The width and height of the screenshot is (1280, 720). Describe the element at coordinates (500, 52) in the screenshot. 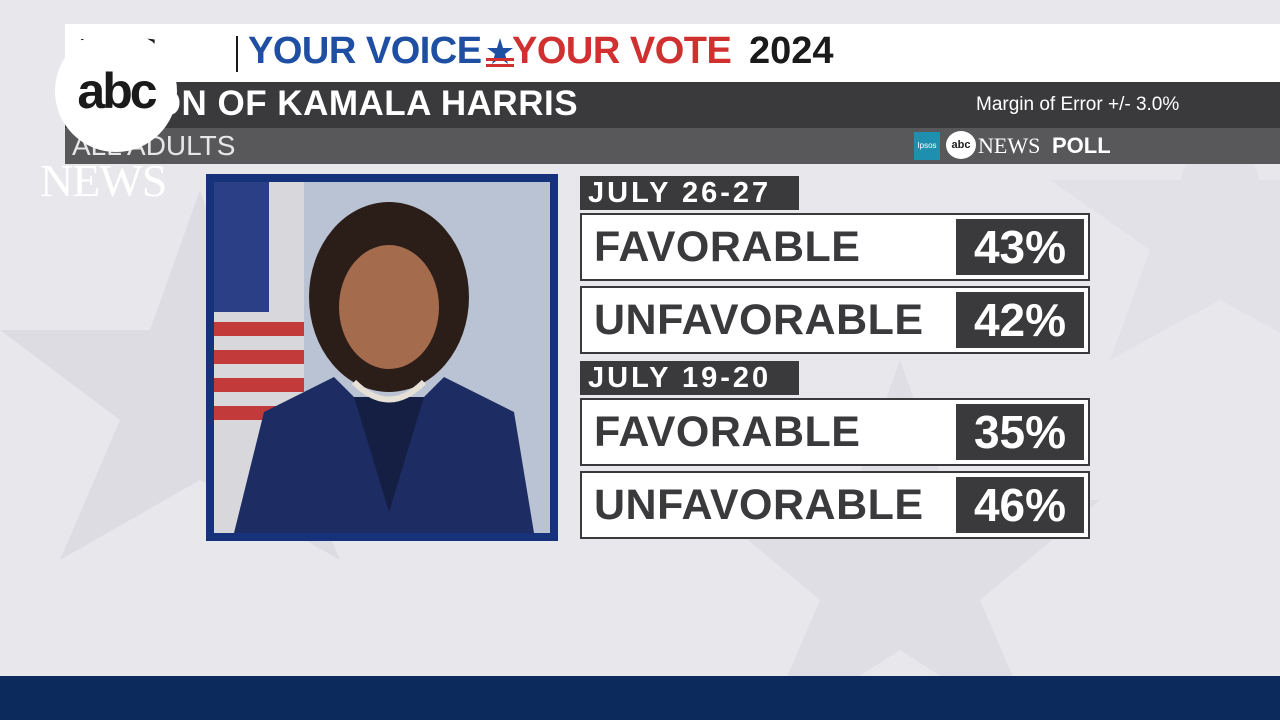

I see `star-icon` at that location.